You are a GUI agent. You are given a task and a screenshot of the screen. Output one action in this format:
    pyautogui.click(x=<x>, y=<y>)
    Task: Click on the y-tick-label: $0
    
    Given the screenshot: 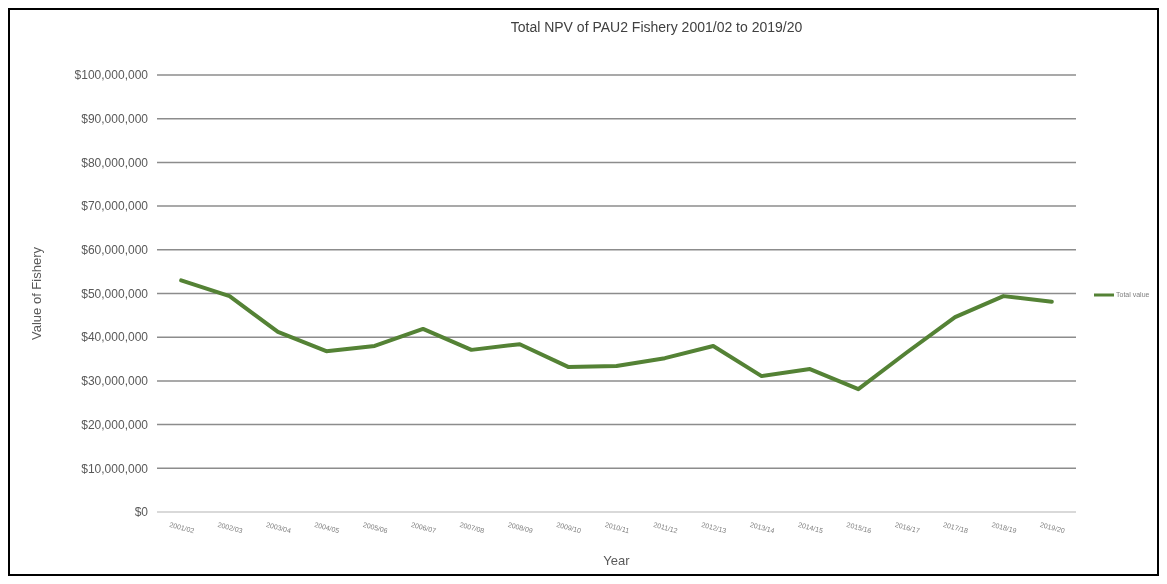 What is the action you would take?
    pyautogui.click(x=141, y=512)
    